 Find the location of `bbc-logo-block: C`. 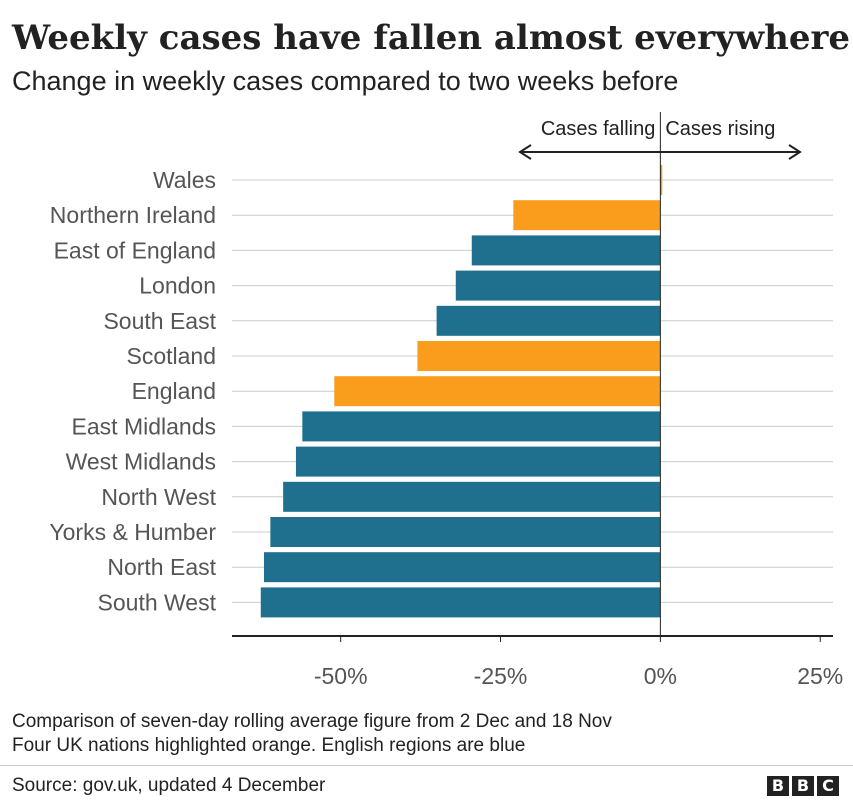

bbc-logo-block: C is located at coordinates (828, 786).